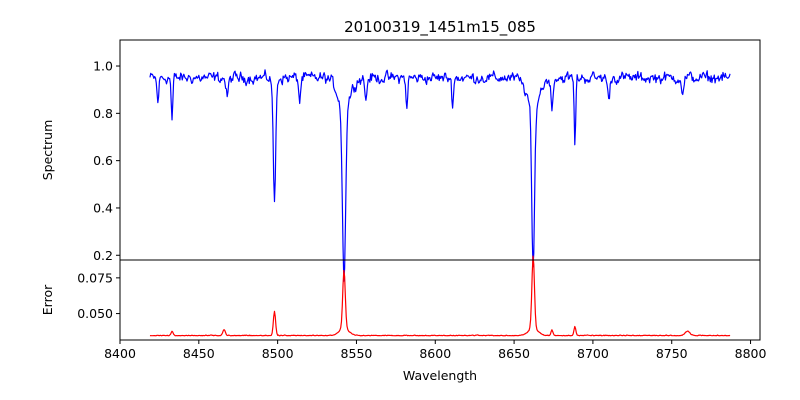 This screenshot has height=400, width=800. Describe the element at coordinates (440, 27) in the screenshot. I see `chart-title: 20100319_1451m15_085` at that location.